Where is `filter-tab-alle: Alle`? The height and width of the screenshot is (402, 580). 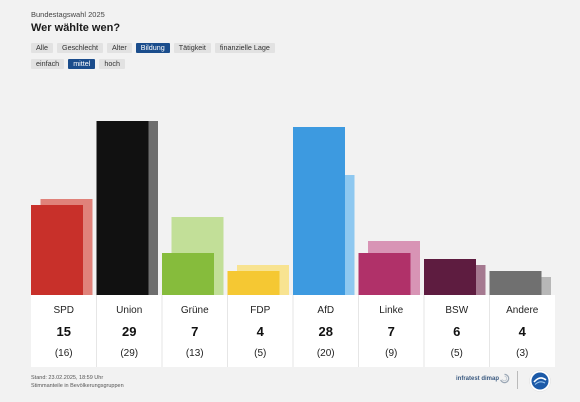
filter-tab-alle: Alle is located at coordinates (42, 48).